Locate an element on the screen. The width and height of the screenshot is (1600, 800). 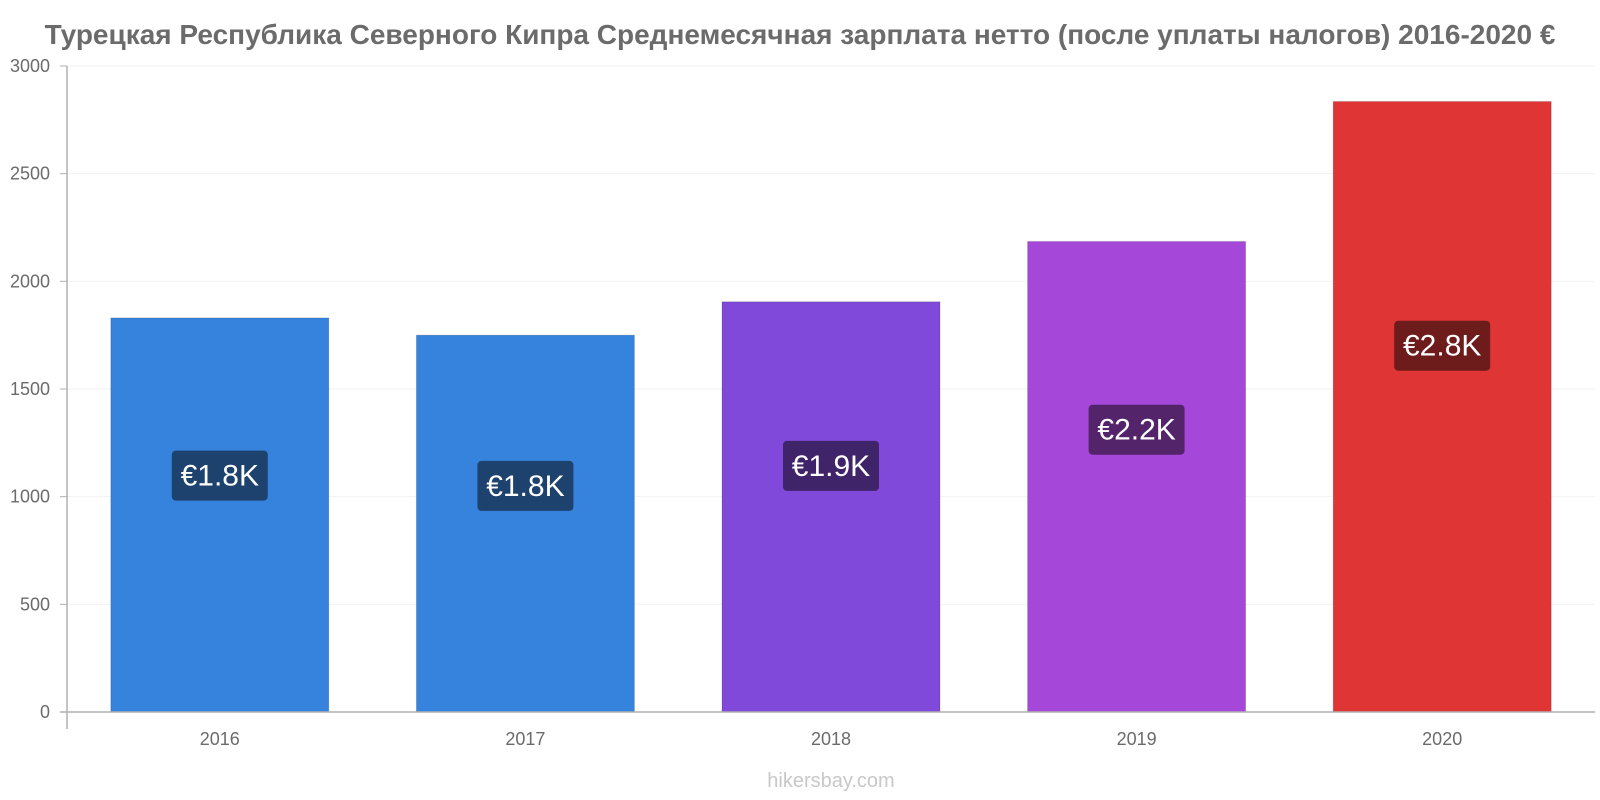
y-tick-label: 1000 is located at coordinates (30, 497).